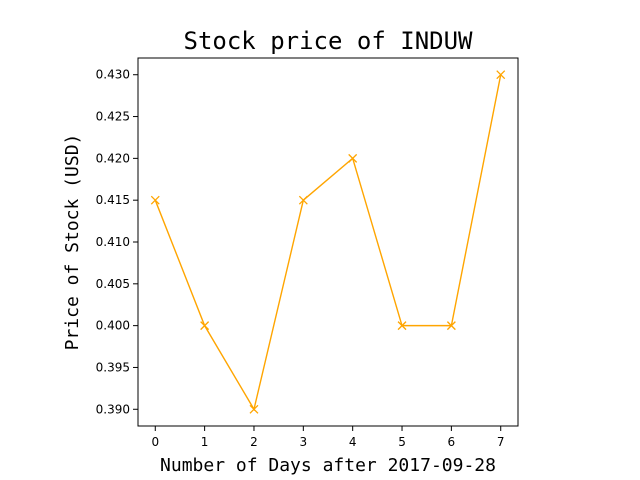 This screenshot has width=640, height=480. I want to click on y-tick-label: 0.420, so click(113, 158).